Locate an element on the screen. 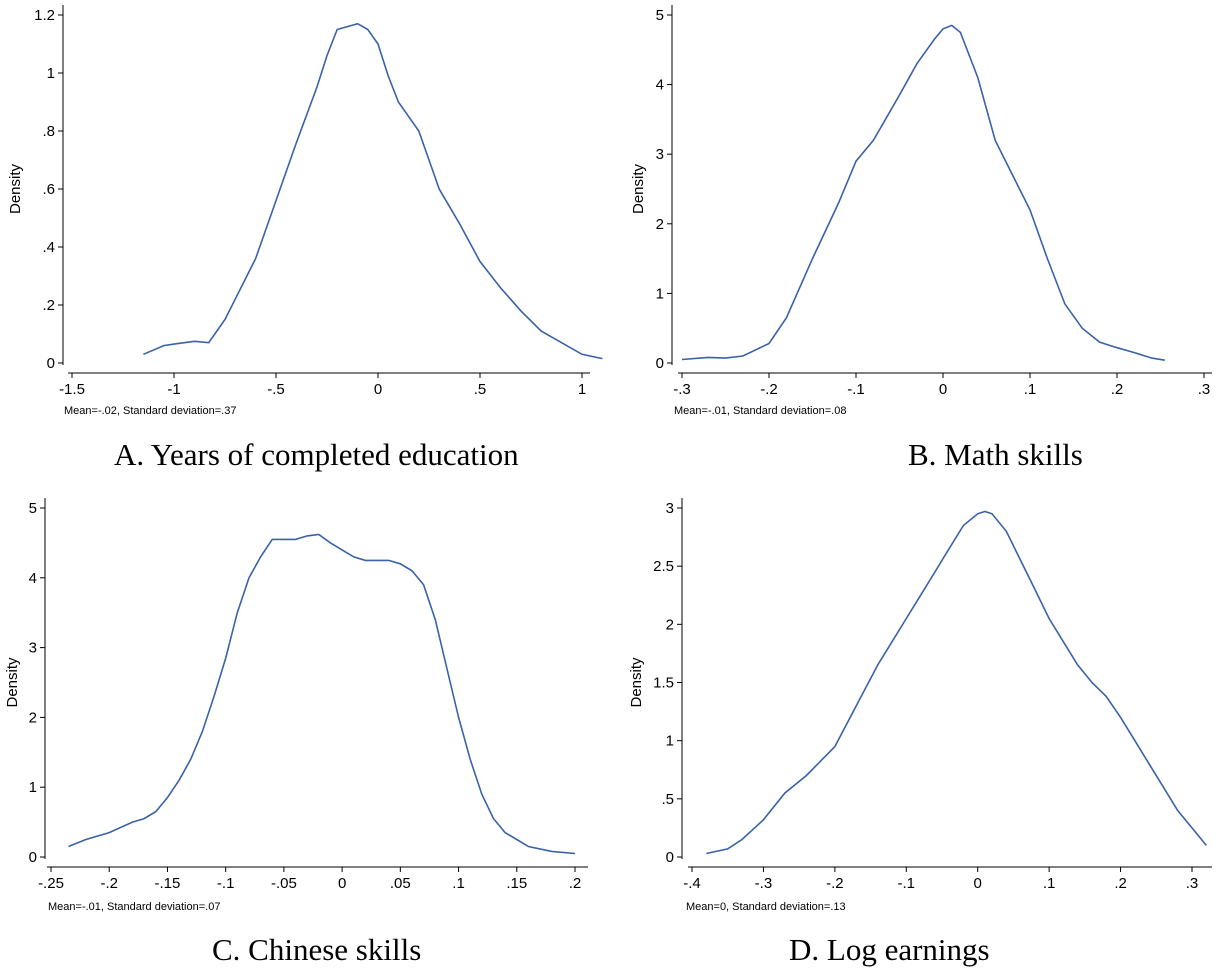 This screenshot has width=1221, height=973. y-tick-label: .2 is located at coordinates (48, 305).